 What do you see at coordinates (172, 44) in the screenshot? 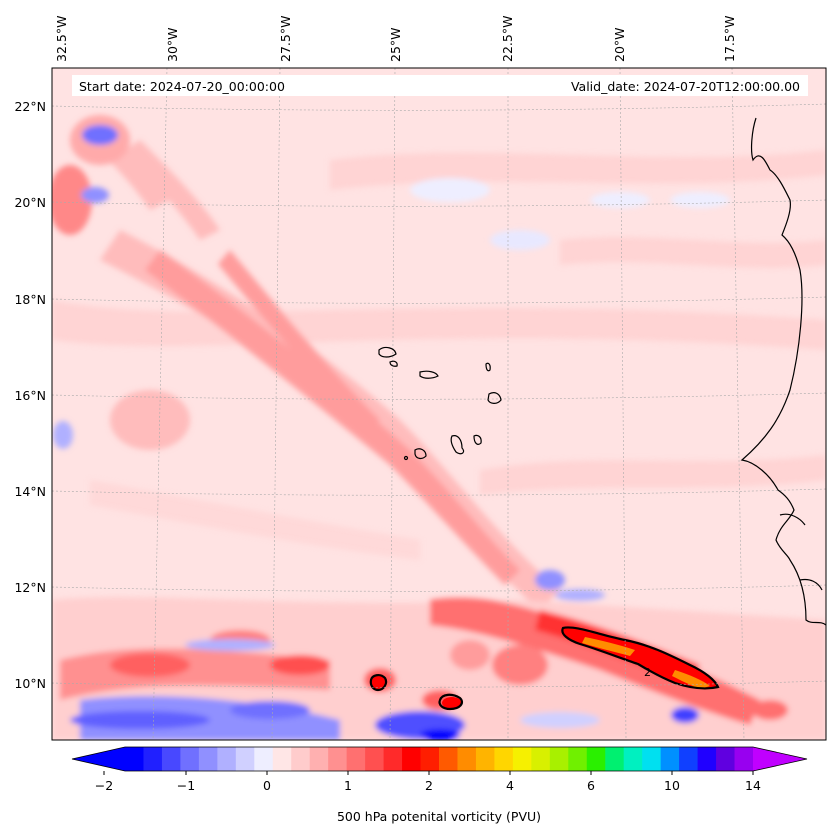
I see `lon-label: 30°W` at bounding box center [172, 44].